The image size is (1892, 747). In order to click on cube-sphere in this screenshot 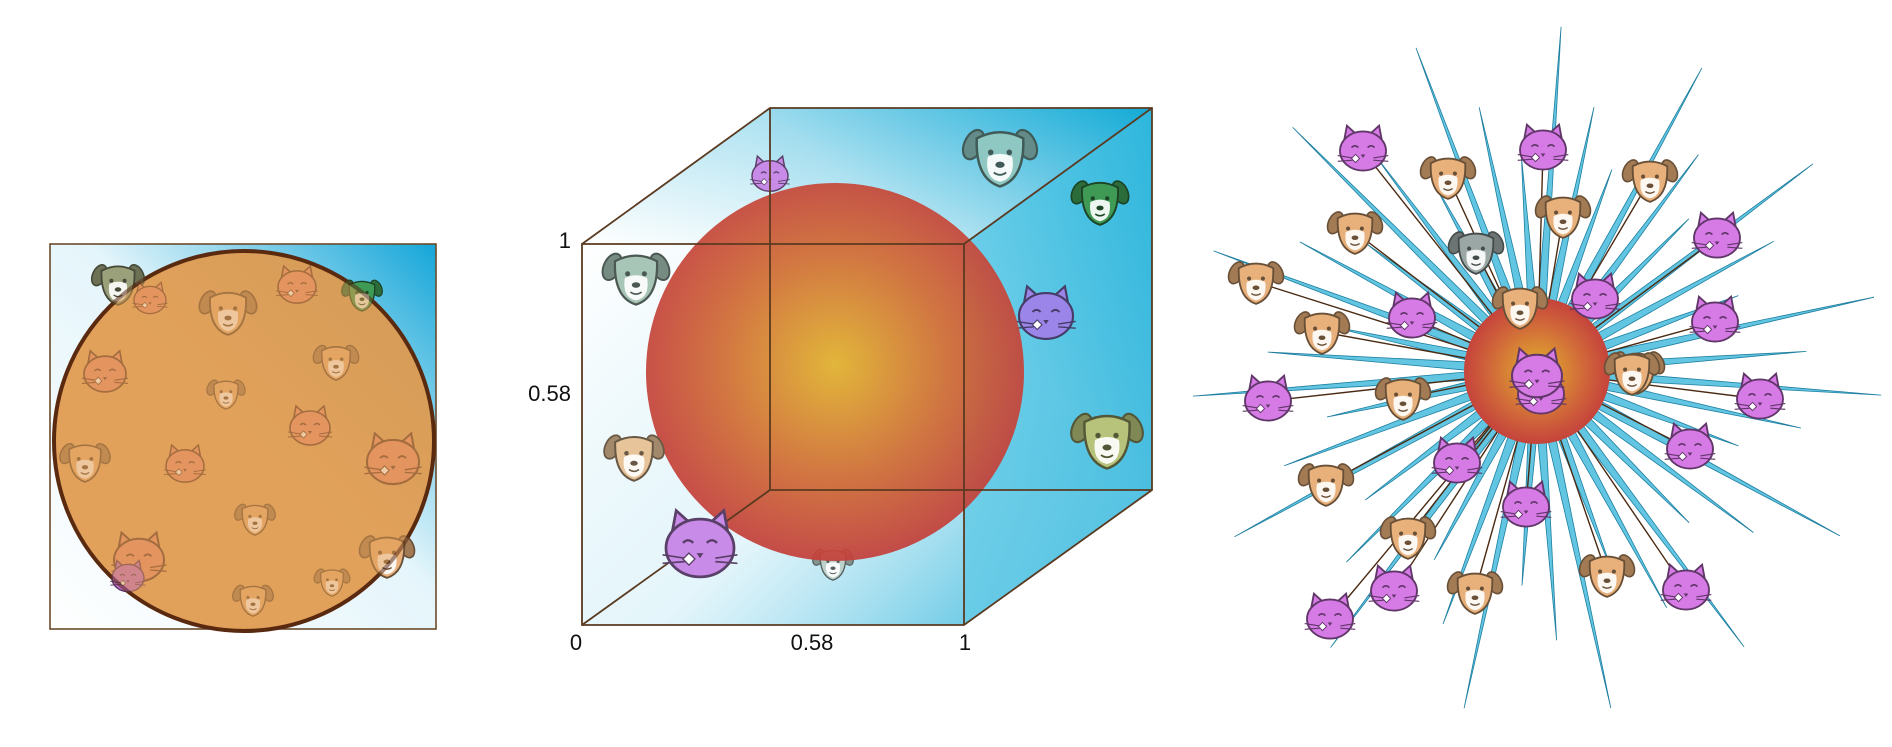, I will do `click(835, 372)`.